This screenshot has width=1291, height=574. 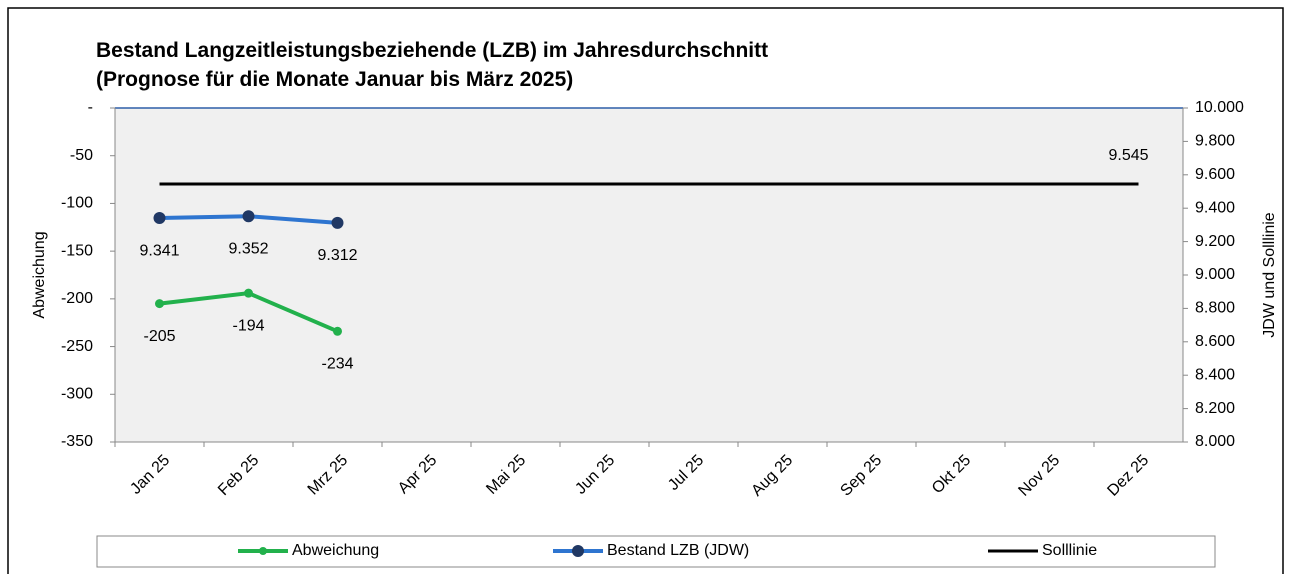 I want to click on x-tick-label: Mrz 25, so click(x=328, y=475).